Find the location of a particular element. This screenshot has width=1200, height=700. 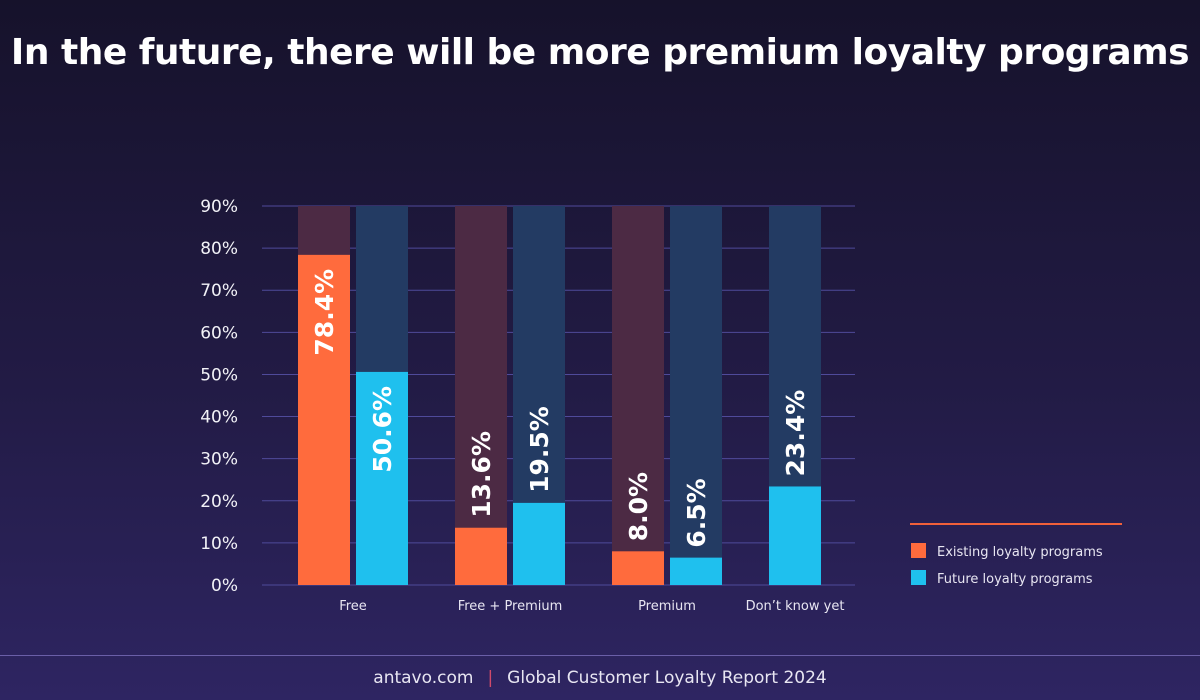

x-tick-label: Premium is located at coordinates (667, 606).